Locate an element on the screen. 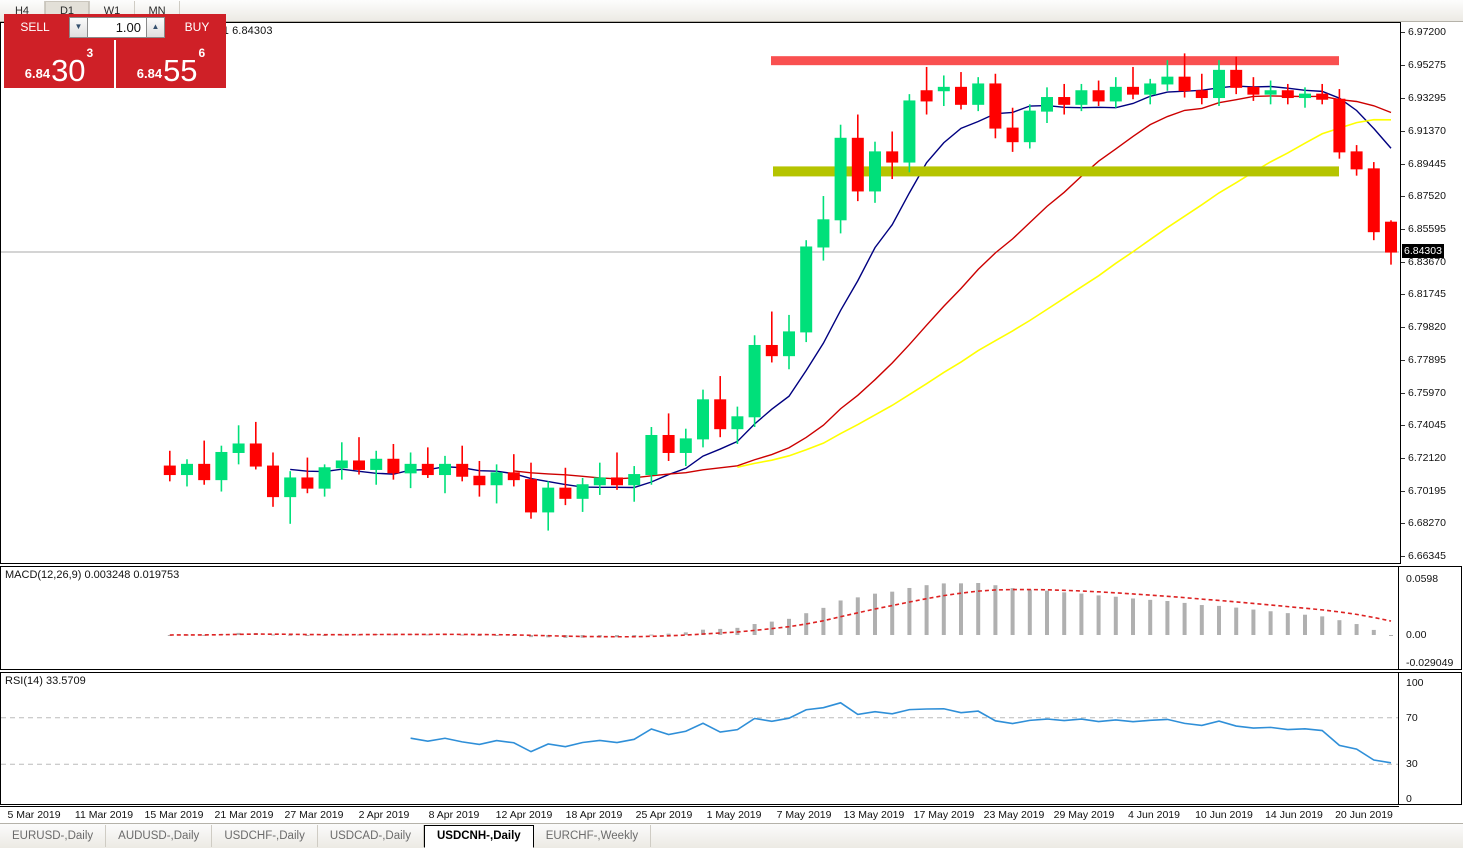  rsi-axis-label: 0 is located at coordinates (1409, 799).